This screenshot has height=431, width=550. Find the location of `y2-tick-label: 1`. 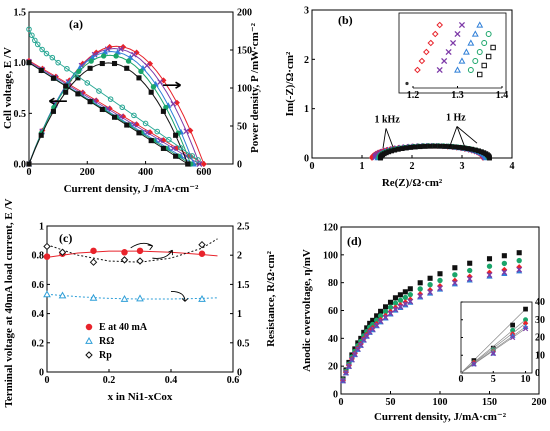

y2-tick-label: 1 is located at coordinates (239, 314).